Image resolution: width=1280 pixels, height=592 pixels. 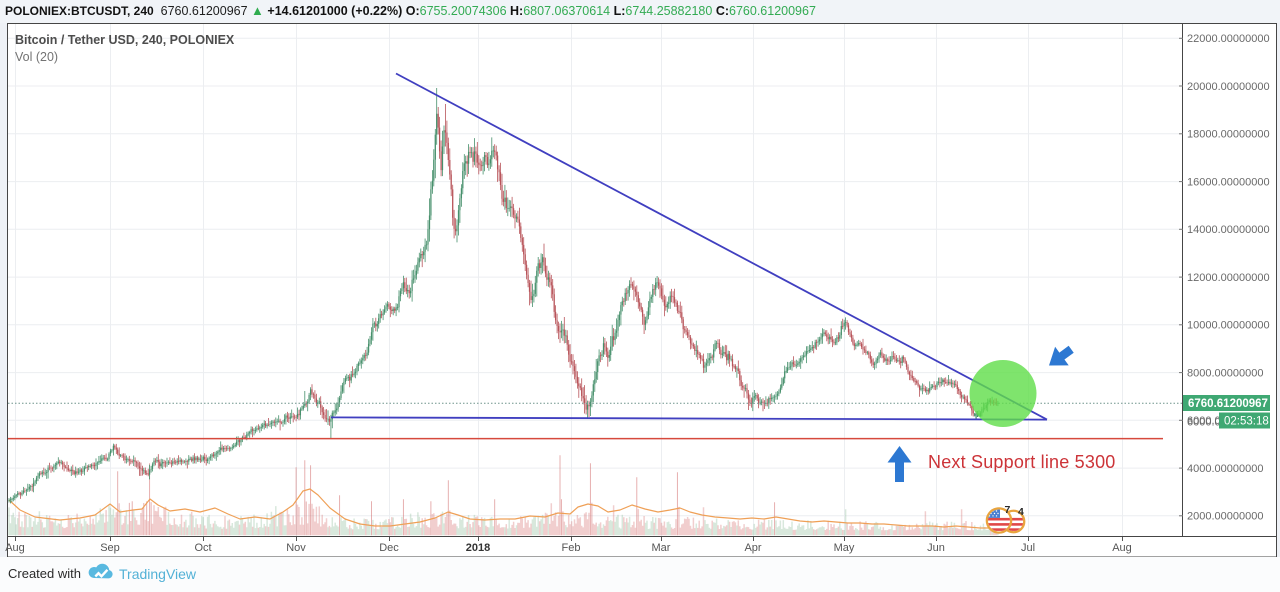 I want to click on svg-text: Mar, so click(x=661, y=548).